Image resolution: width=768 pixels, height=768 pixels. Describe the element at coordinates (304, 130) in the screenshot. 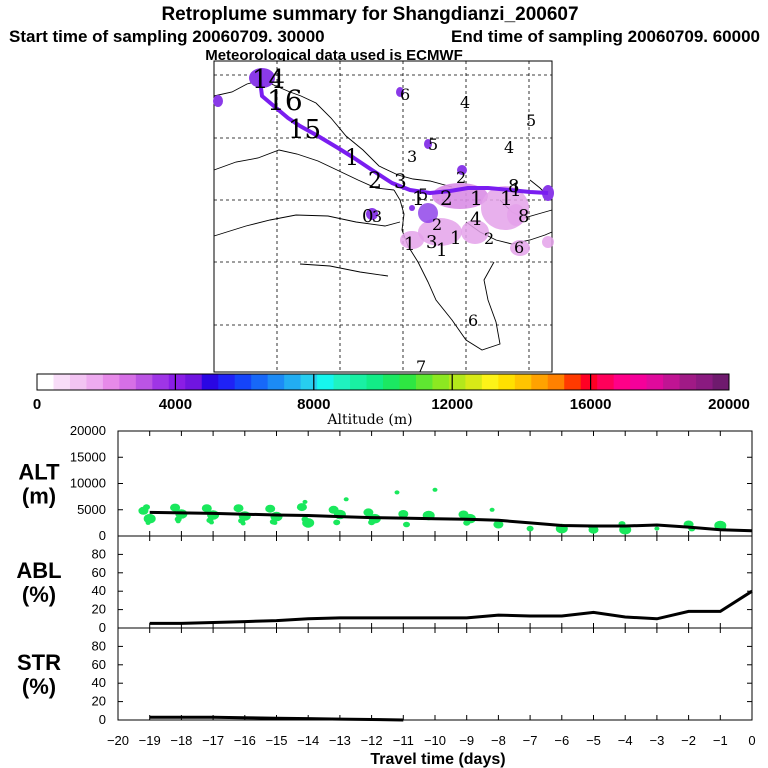

I see `map-day-label: 15` at that location.